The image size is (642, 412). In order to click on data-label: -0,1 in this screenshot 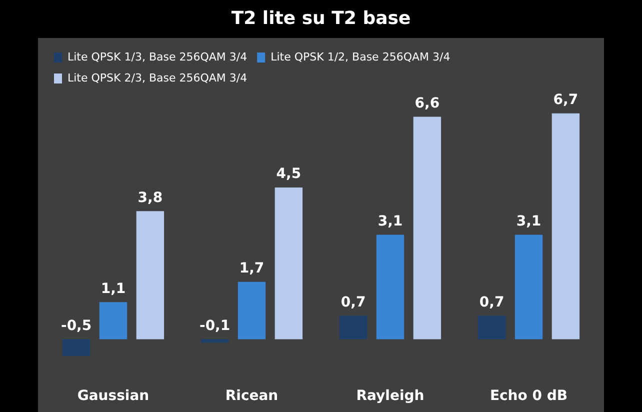, I will do `click(215, 326)`.